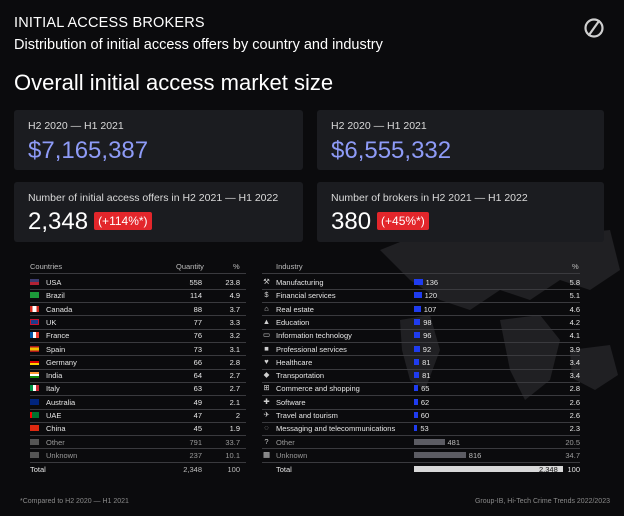 The image size is (624, 516). Describe the element at coordinates (138, 469) in the screenshot. I see `country-total-row: Total 2,348 100` at that location.